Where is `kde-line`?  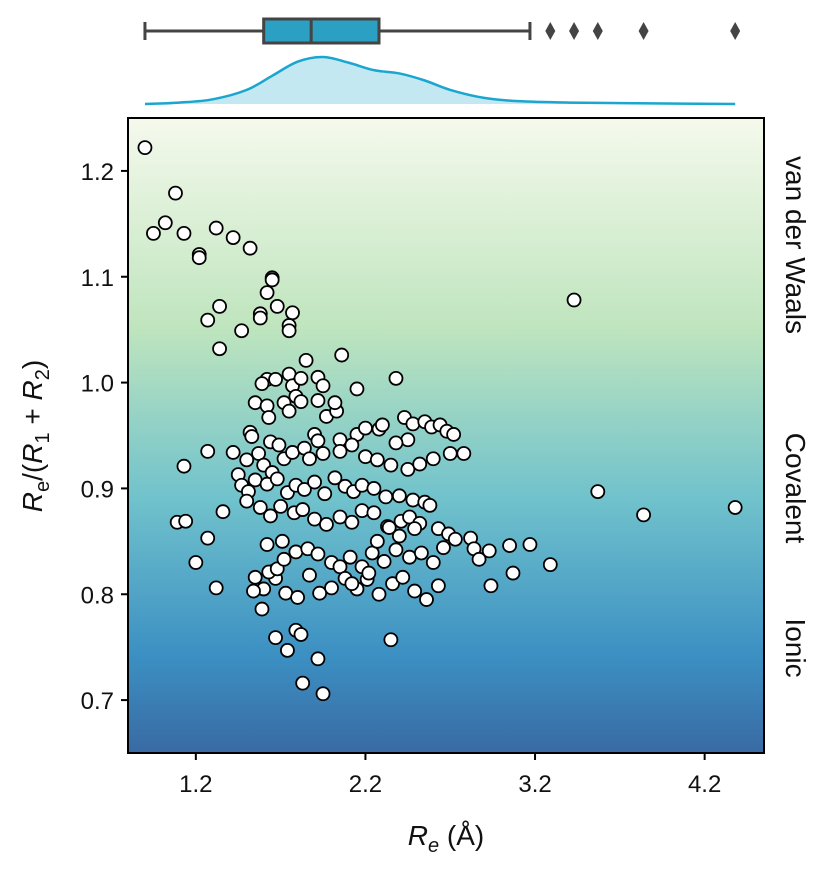
kde-line is located at coordinates (440, 80).